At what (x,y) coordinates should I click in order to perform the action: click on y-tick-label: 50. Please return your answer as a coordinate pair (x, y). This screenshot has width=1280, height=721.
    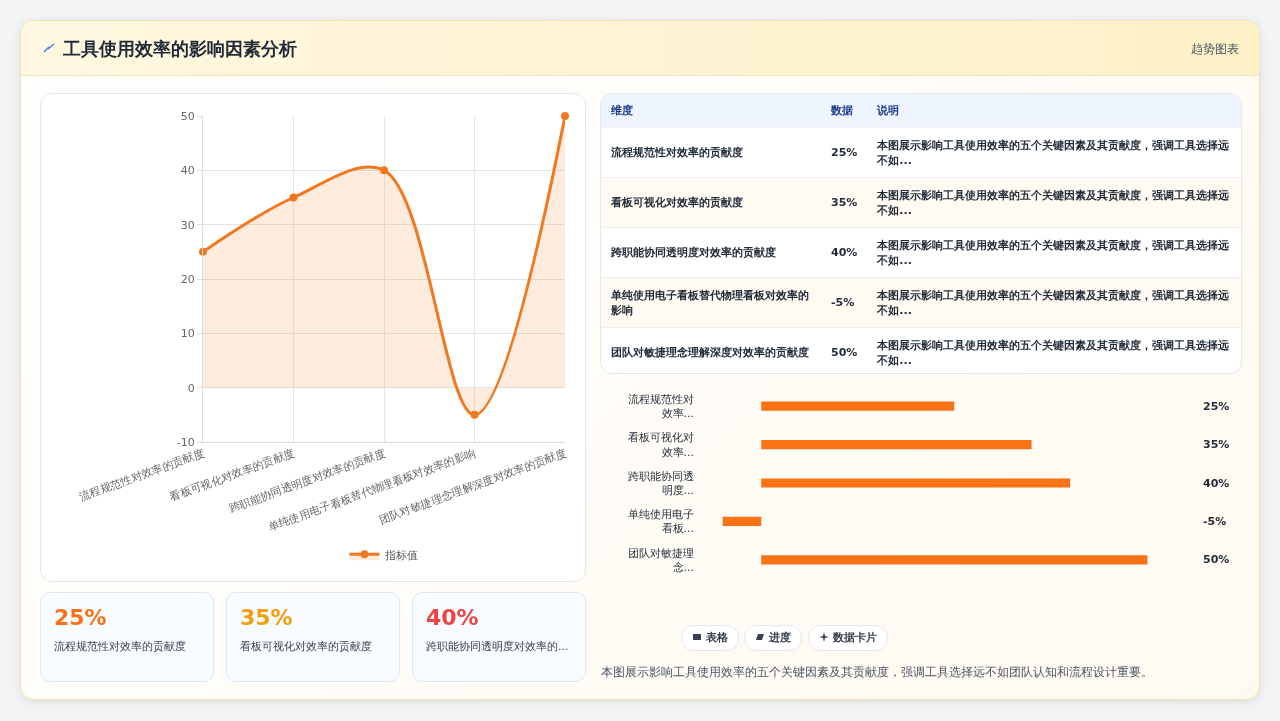
    Looking at the image, I should click on (187, 116).